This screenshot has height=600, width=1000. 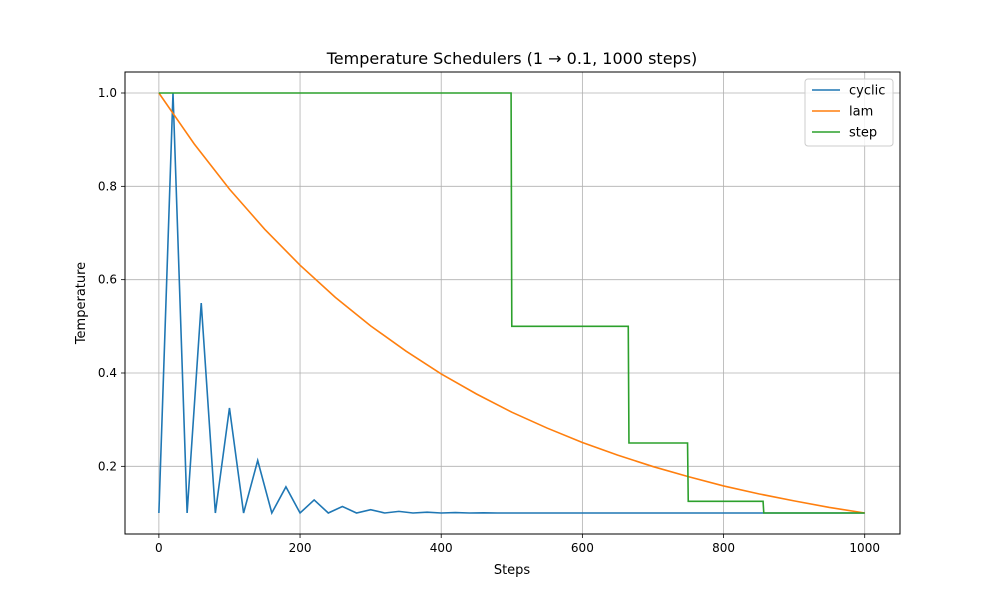 I want to click on x-tick-label: 600, so click(x=582, y=548).